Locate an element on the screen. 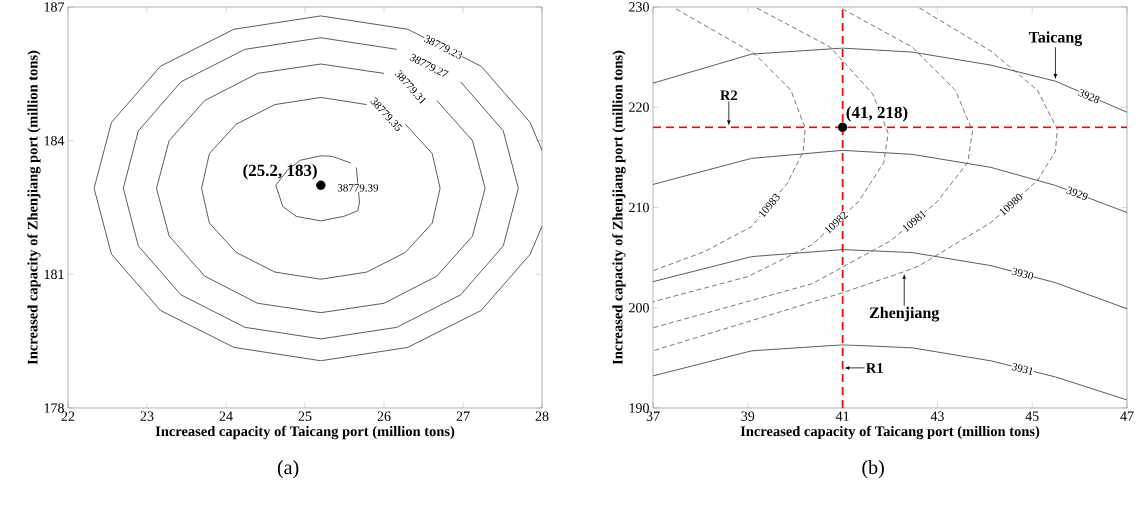  annotation: 3929 is located at coordinates (1077, 193).